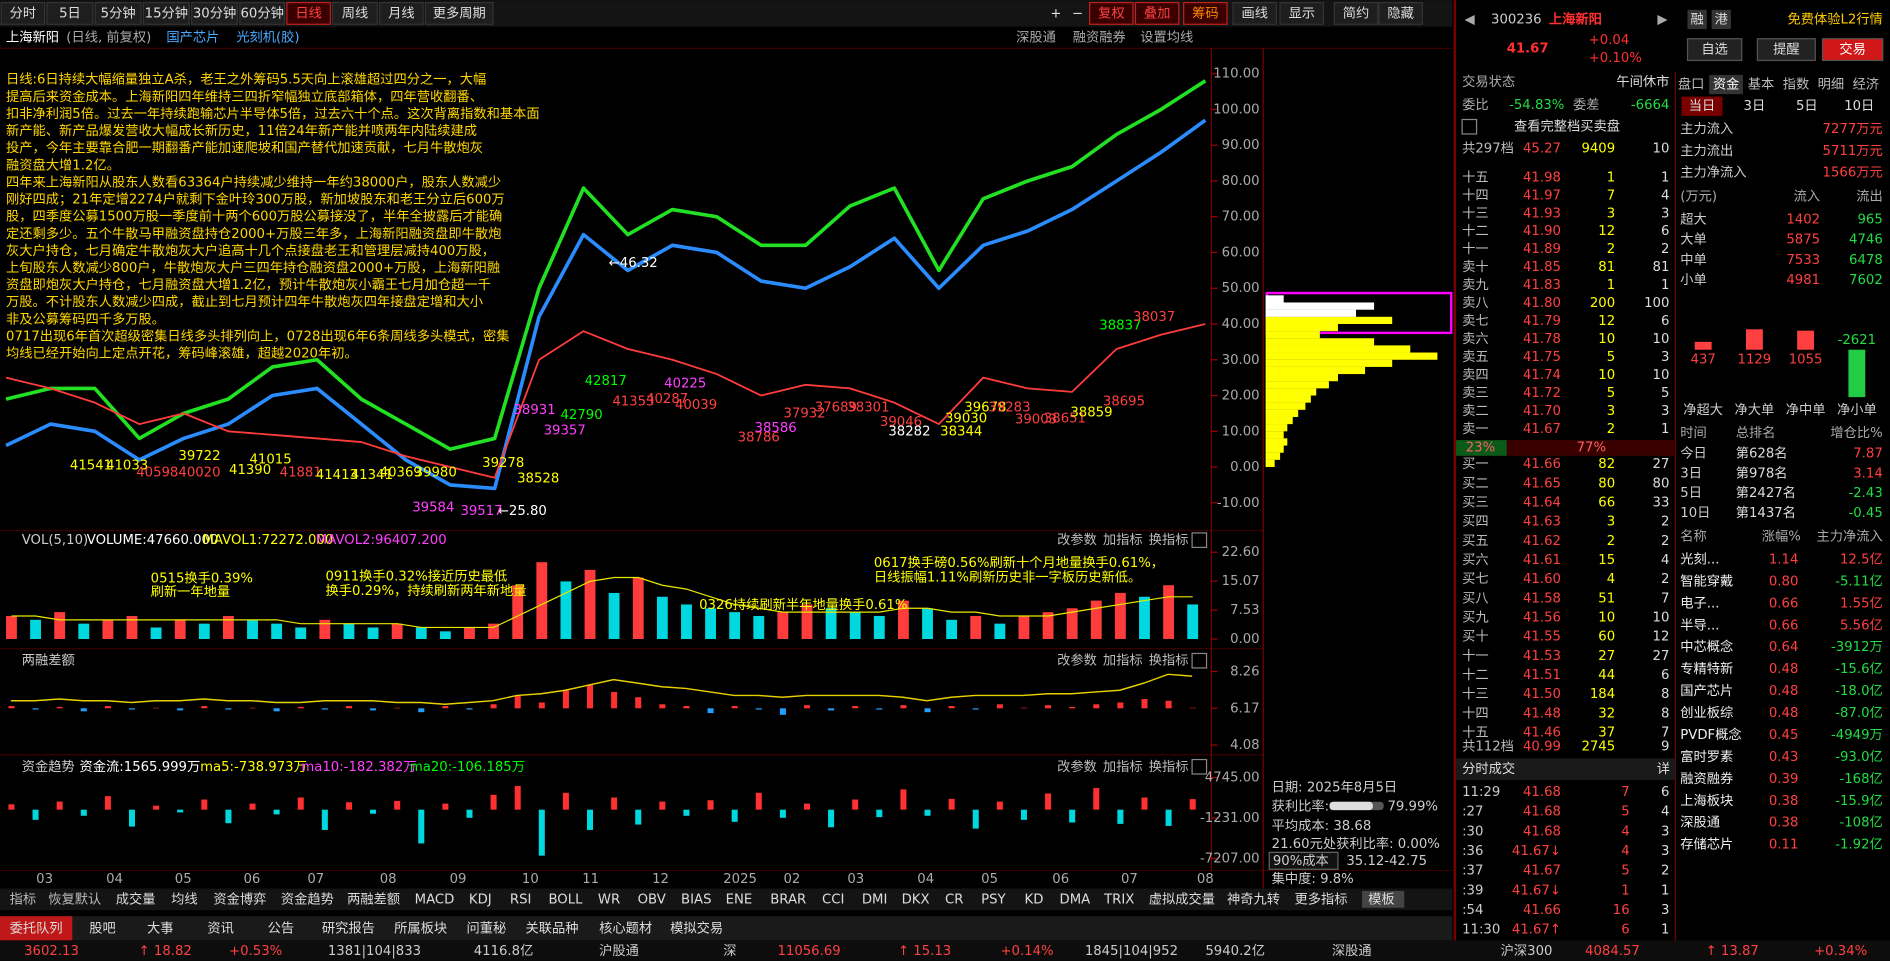 Image resolution: width=1890 pixels, height=961 pixels. I want to click on period-label: 周线, so click(355, 13).